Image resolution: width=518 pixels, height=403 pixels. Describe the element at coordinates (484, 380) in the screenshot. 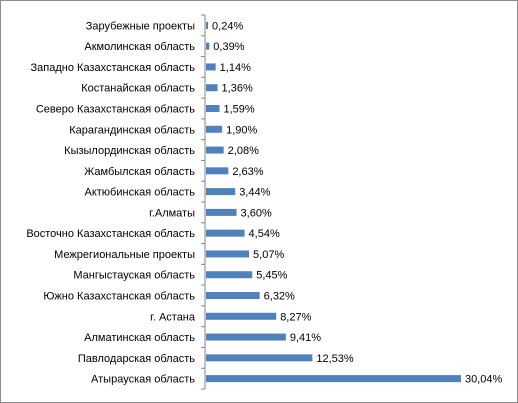

I see `data-label: 30,04%` at that location.